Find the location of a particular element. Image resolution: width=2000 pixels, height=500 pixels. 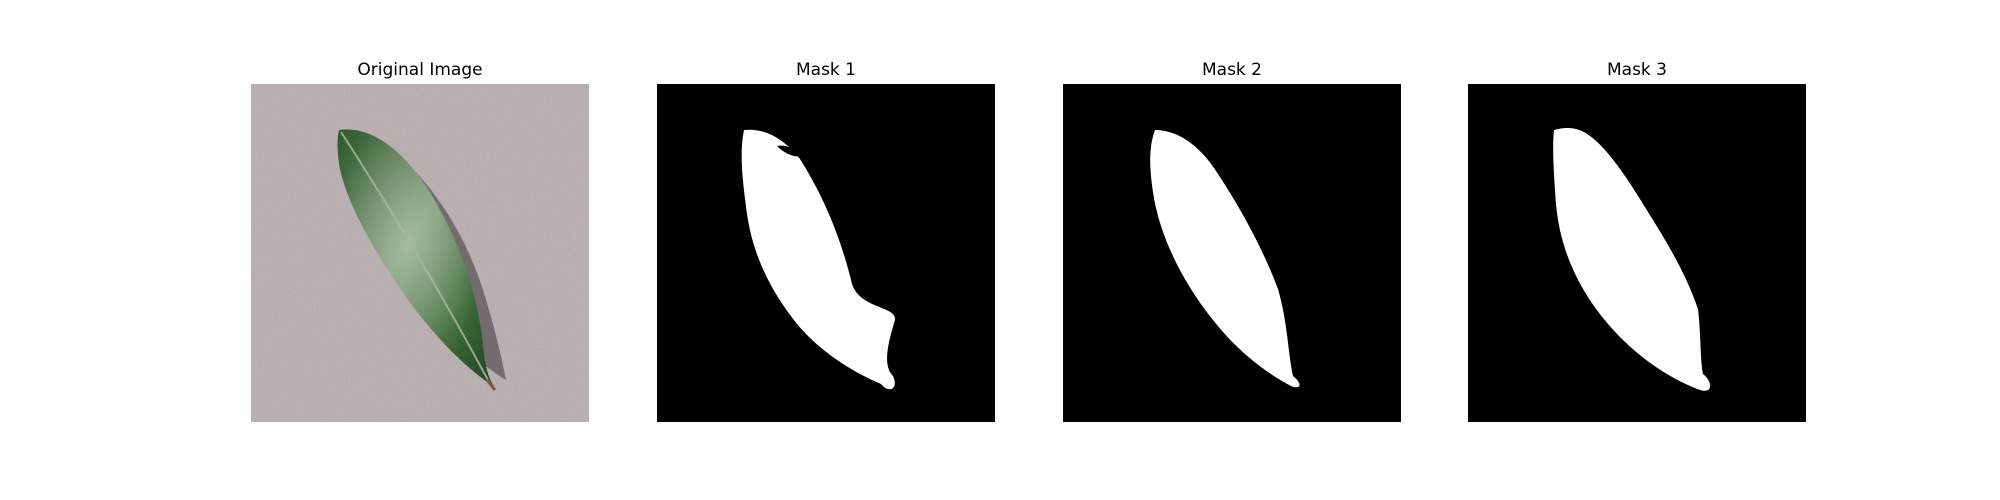

panel-mask-1: Mask 1 is located at coordinates (826, 239).